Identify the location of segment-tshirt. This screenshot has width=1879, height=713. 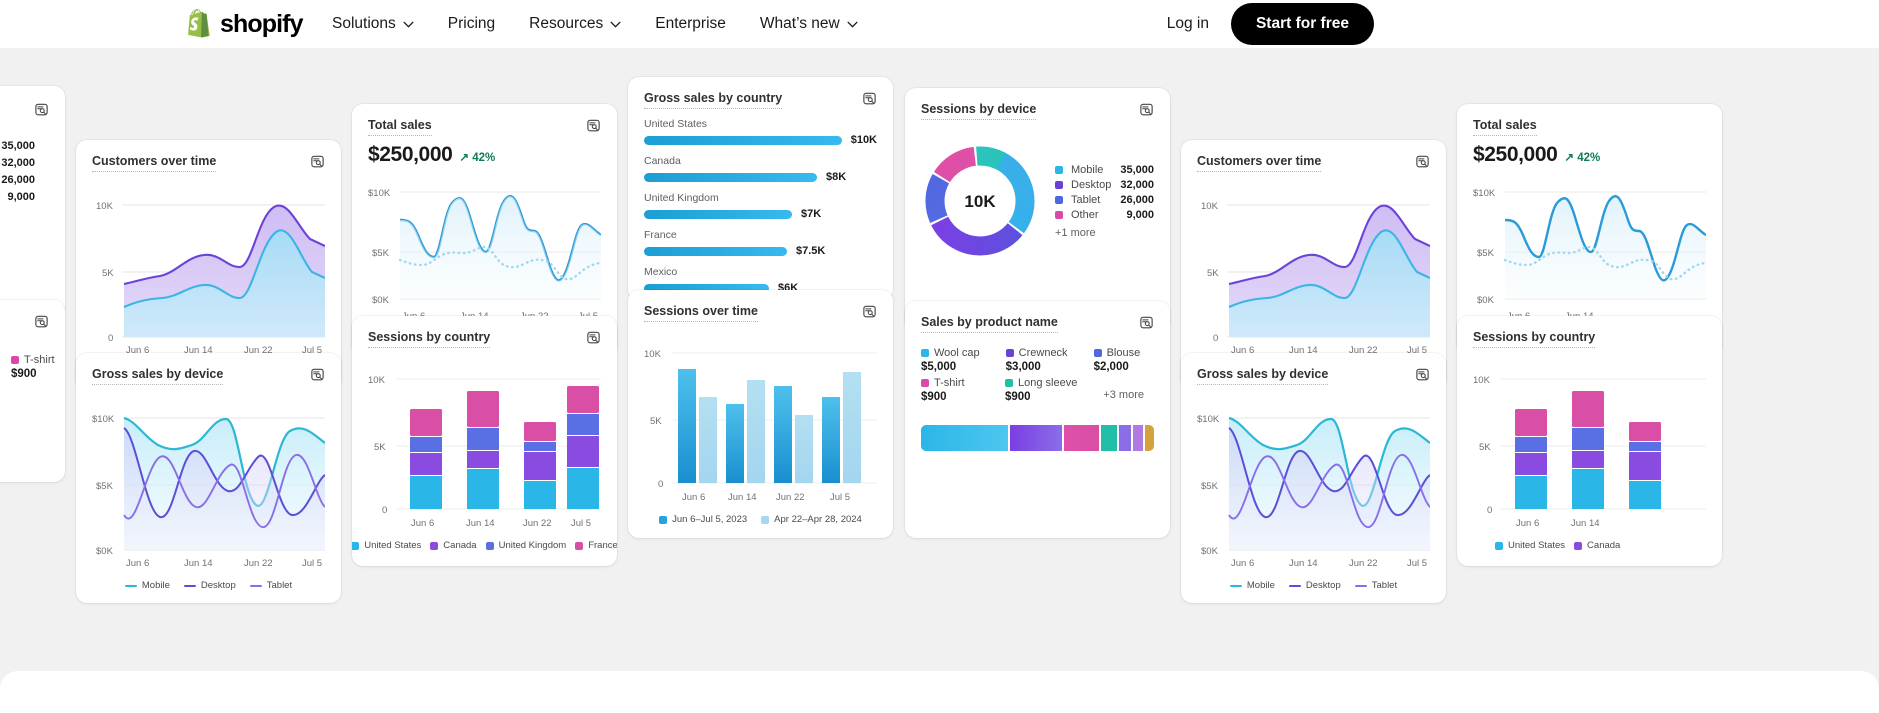
(1109, 438).